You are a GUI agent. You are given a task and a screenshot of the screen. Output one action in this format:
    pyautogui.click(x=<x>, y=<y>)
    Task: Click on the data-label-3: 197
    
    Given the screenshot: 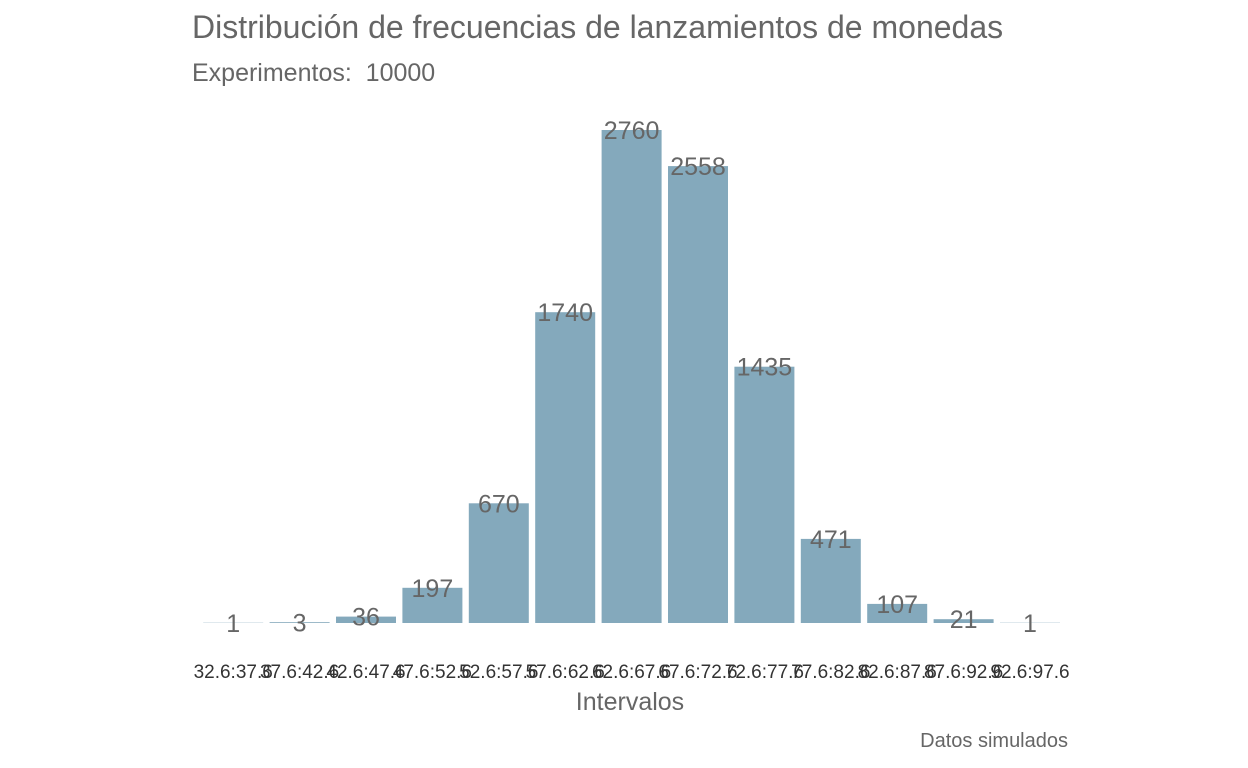 What is the action you would take?
    pyautogui.click(x=433, y=589)
    